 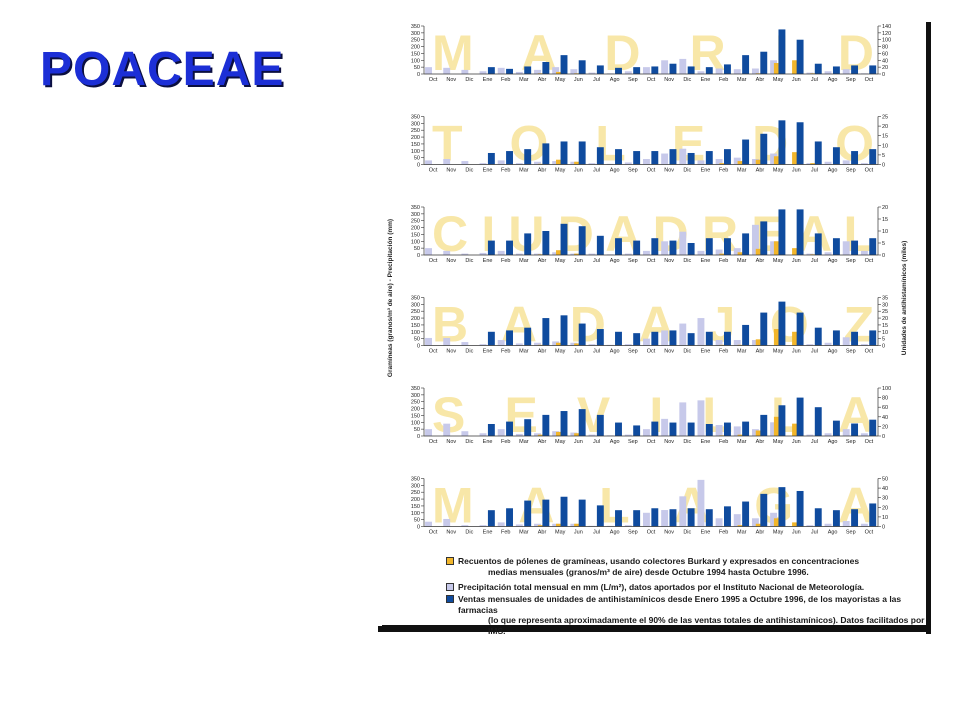 I want to click on left-tick-label: 50, so click(x=417, y=68).